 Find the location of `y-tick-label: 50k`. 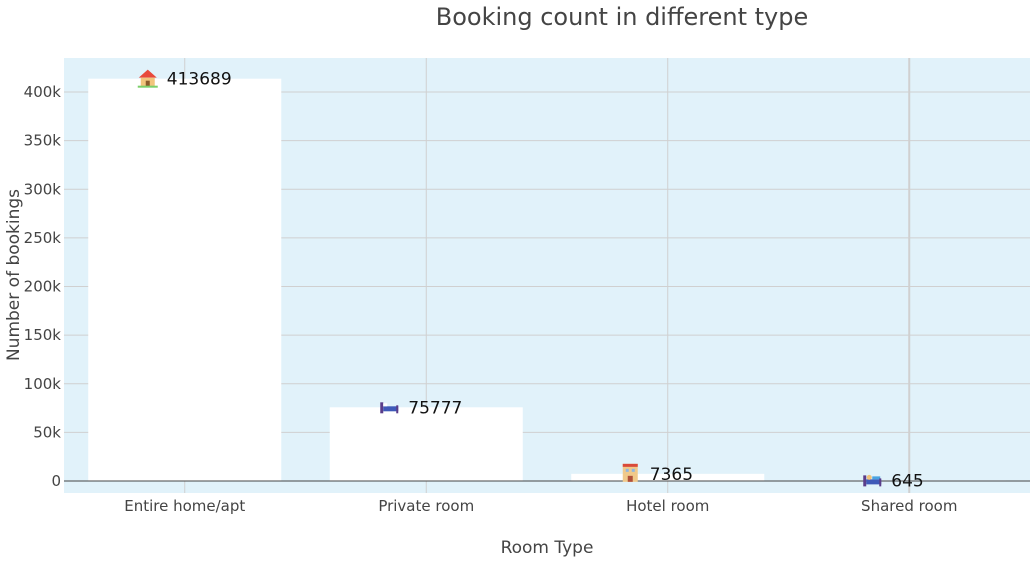

y-tick-label: 50k is located at coordinates (47, 432).